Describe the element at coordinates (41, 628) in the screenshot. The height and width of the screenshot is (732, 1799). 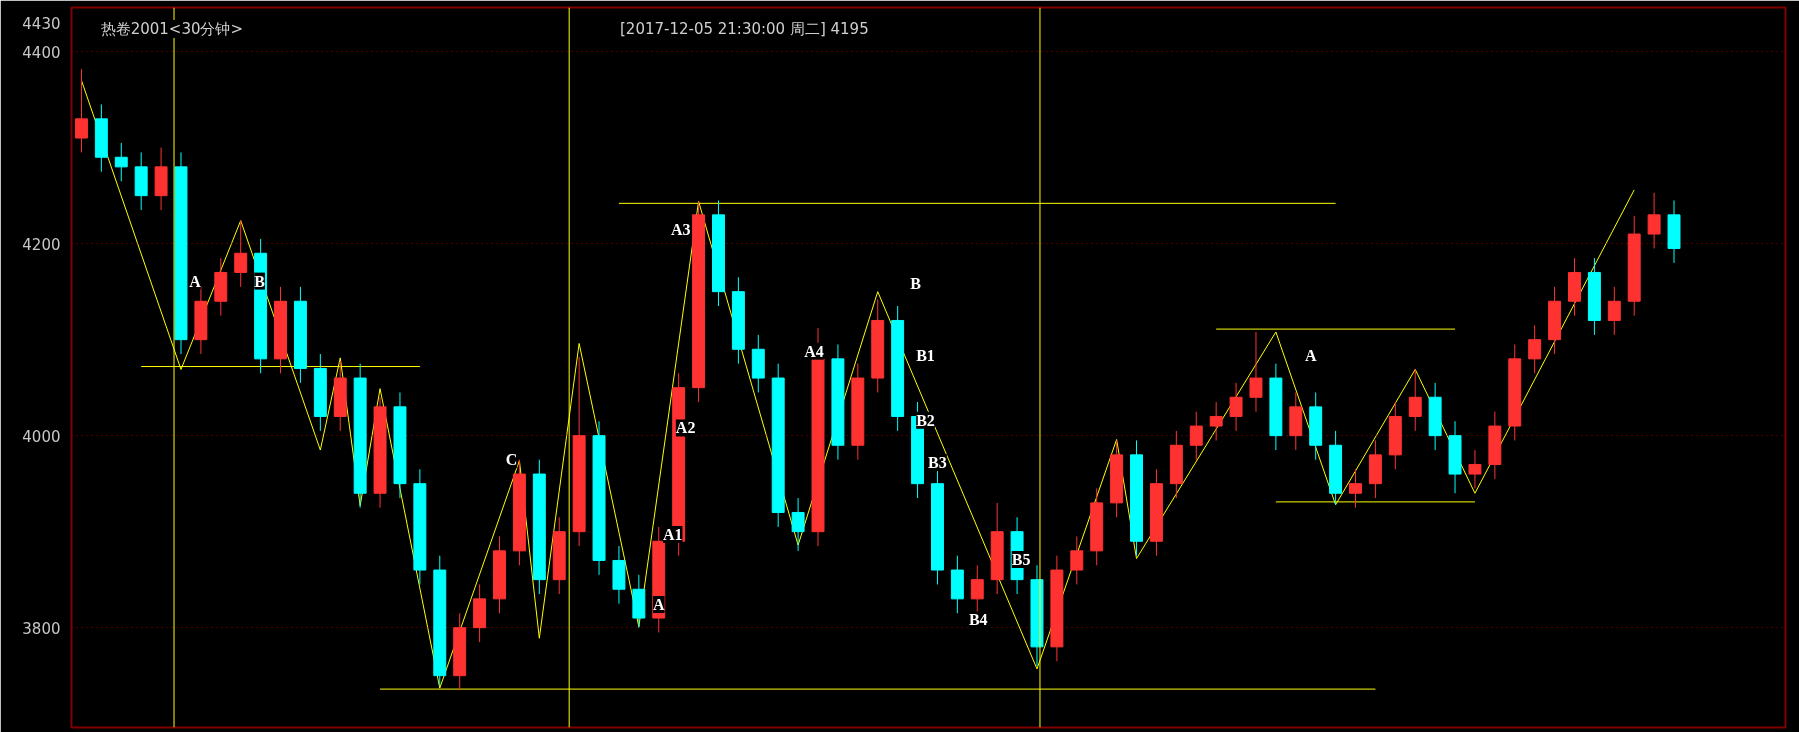
I see `y-tick-label: 3800` at that location.